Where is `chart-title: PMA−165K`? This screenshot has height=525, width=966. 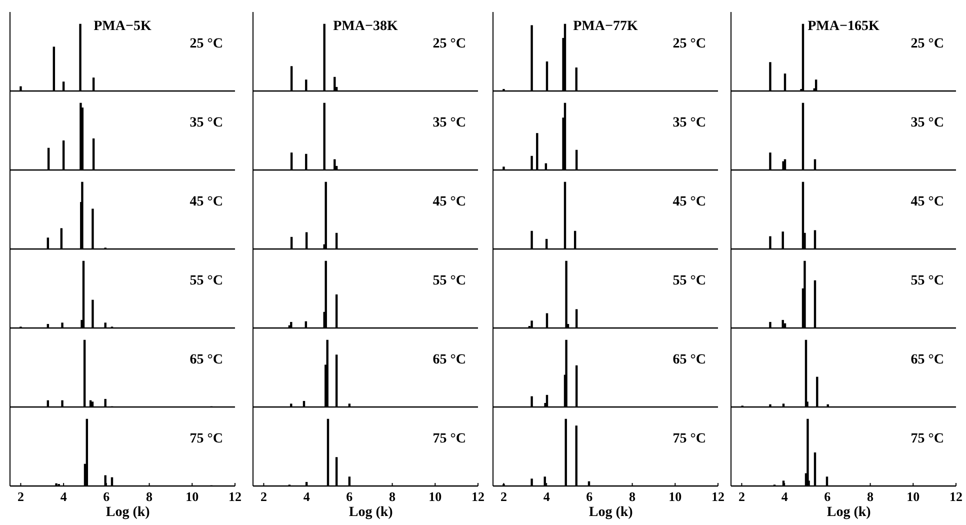 chart-title: PMA−165K is located at coordinates (844, 26).